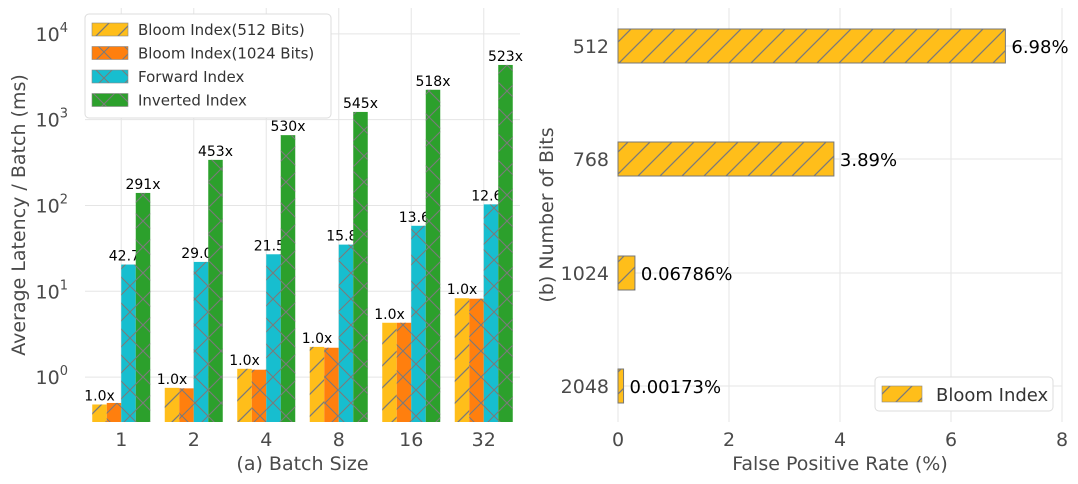 The image size is (1078, 484). I want to click on y-axis-label: Average Latency / Batch (ms), so click(19, 215).